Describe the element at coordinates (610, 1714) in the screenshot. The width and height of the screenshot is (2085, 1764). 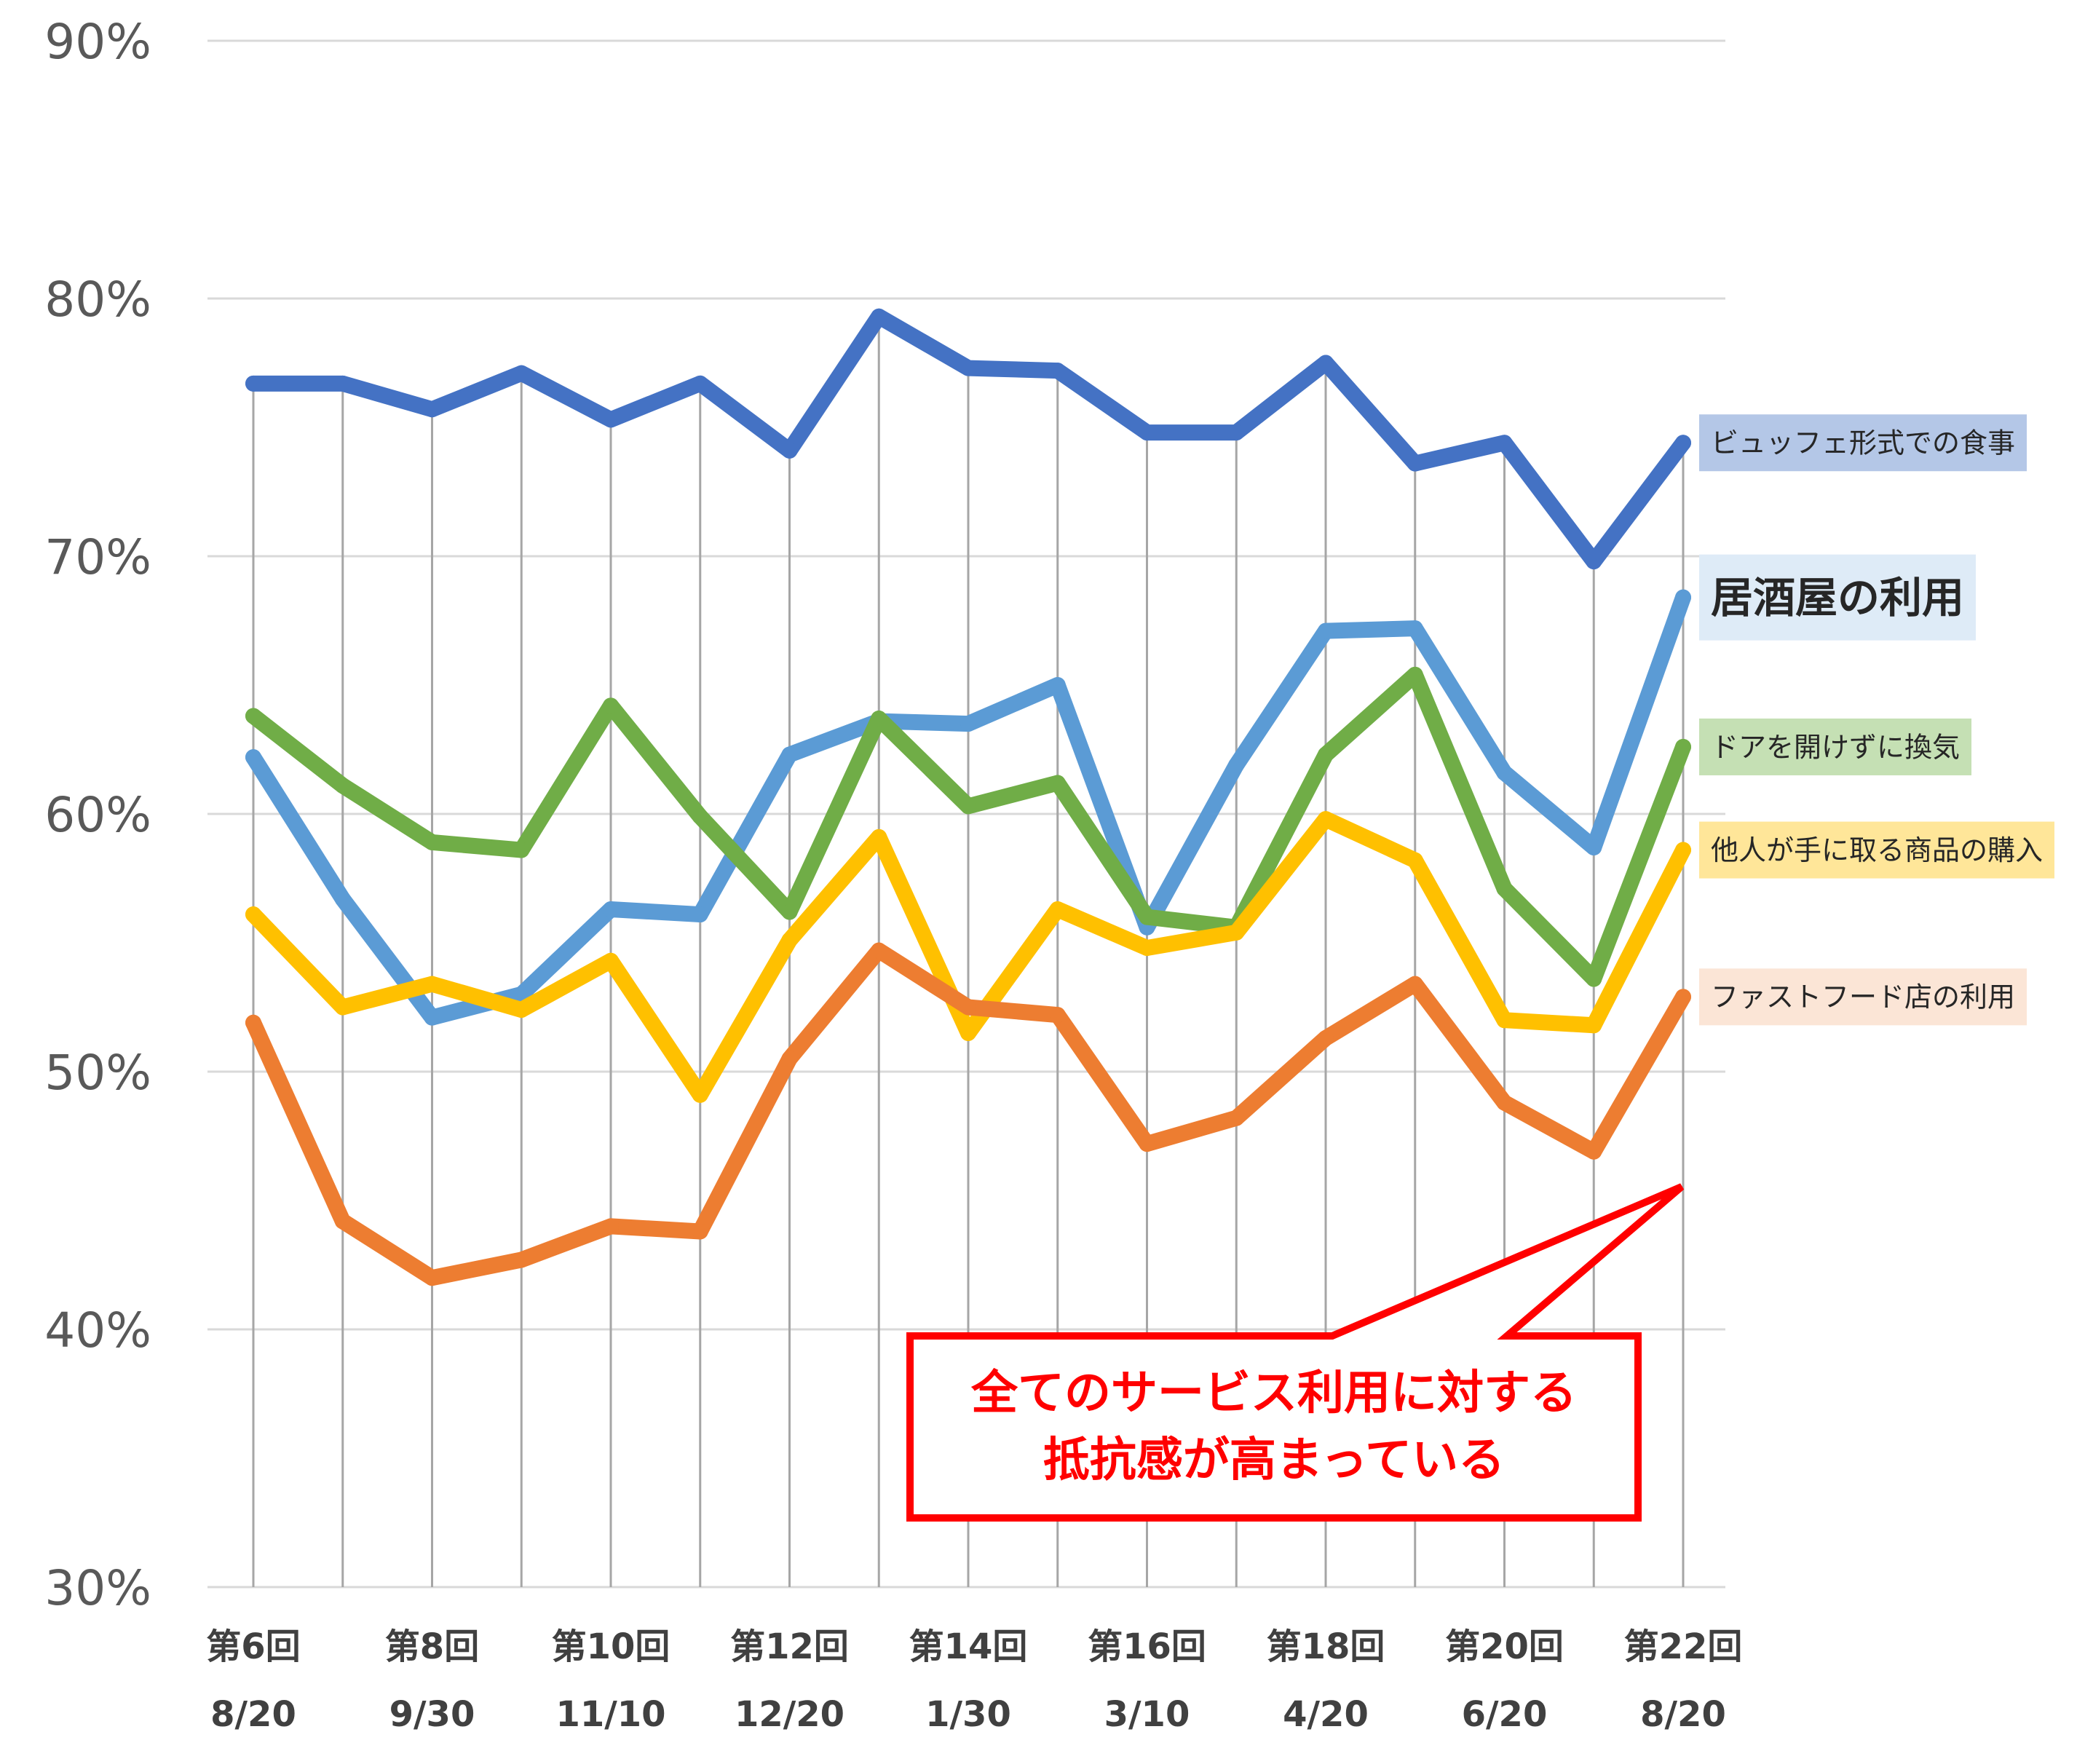
I see `x-tick-label-date: 11/10` at that location.